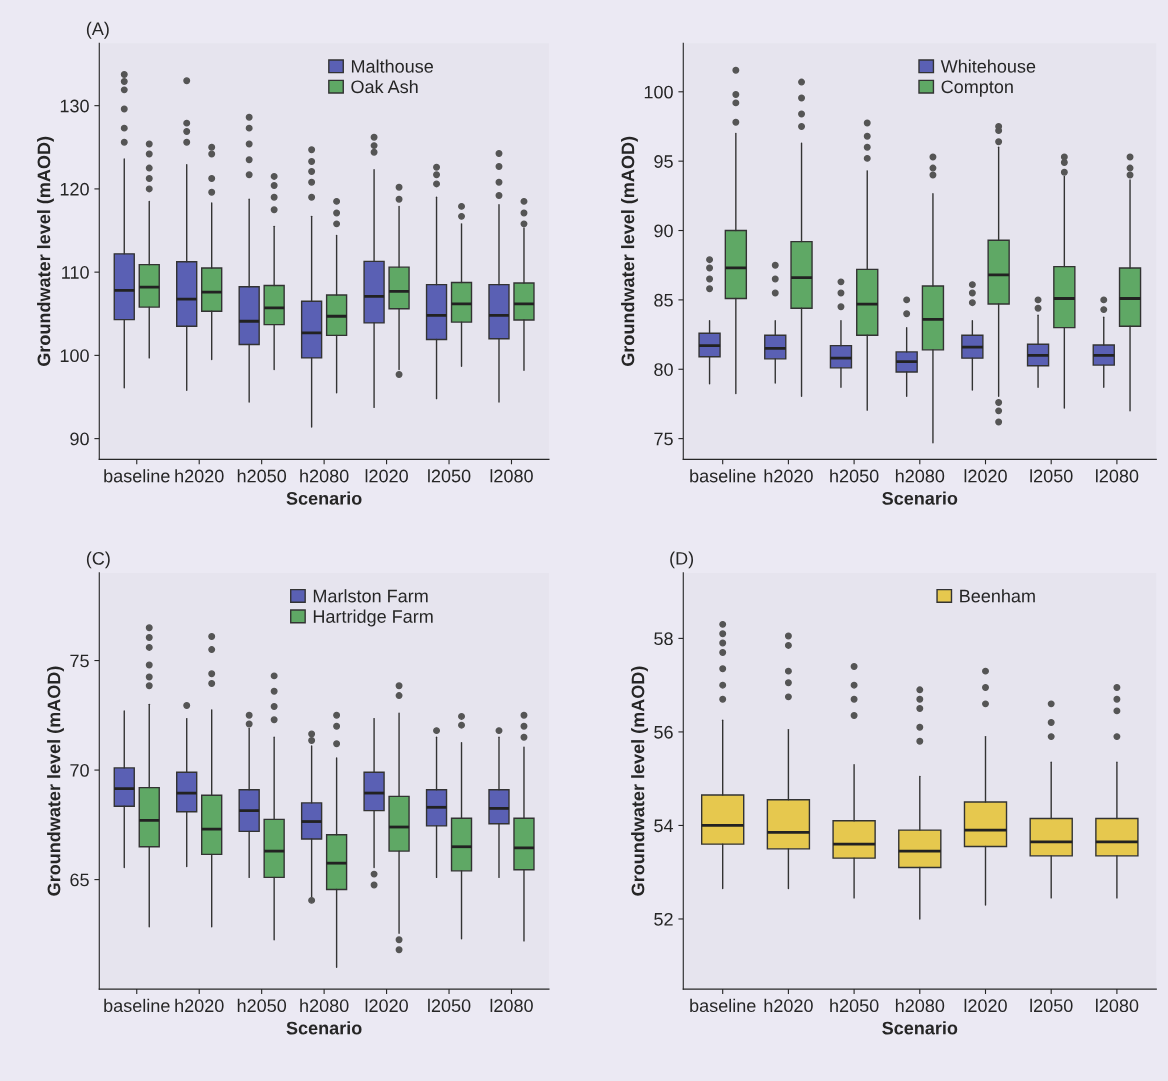 Image resolution: width=1168 pixels, height=1081 pixels. Describe the element at coordinates (74, 189) in the screenshot. I see `y-tick-label: 120` at that location.